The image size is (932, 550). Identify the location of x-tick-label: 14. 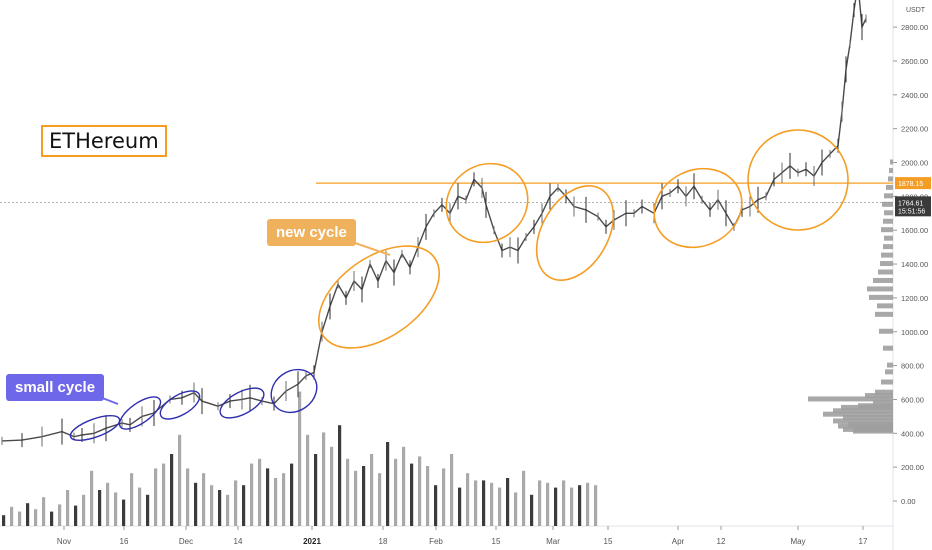
(238, 541).